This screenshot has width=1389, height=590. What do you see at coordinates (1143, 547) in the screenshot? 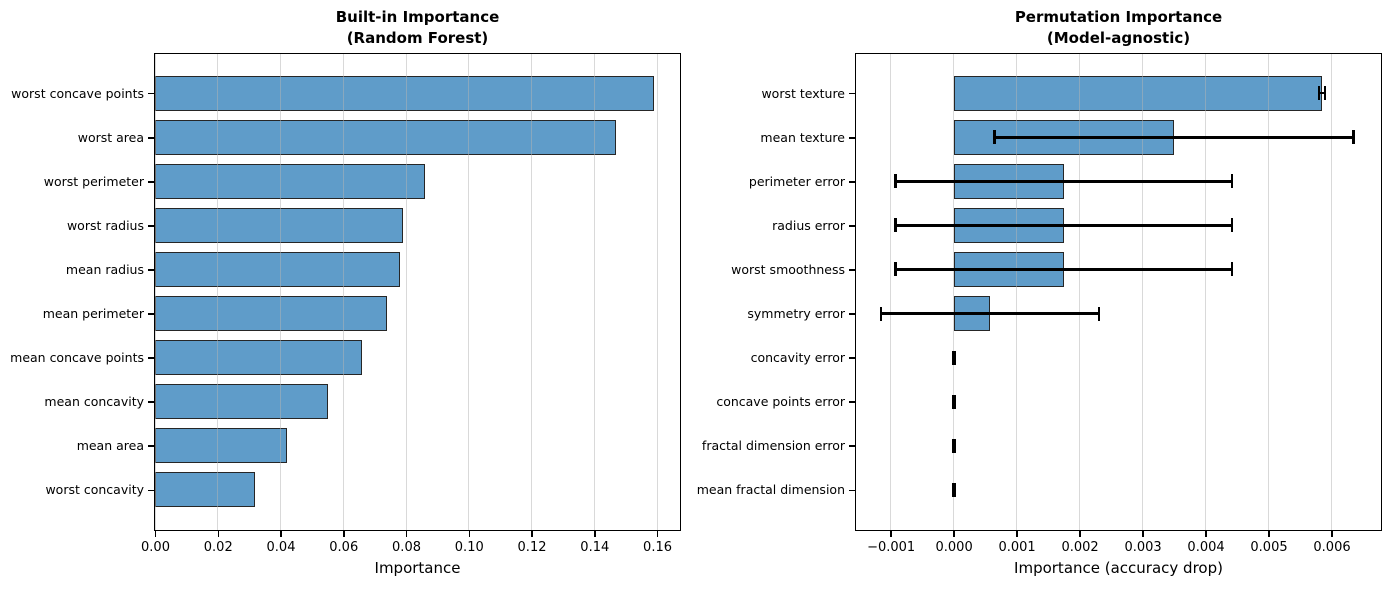
I see `x-tick-label: 0.003` at bounding box center [1143, 547].